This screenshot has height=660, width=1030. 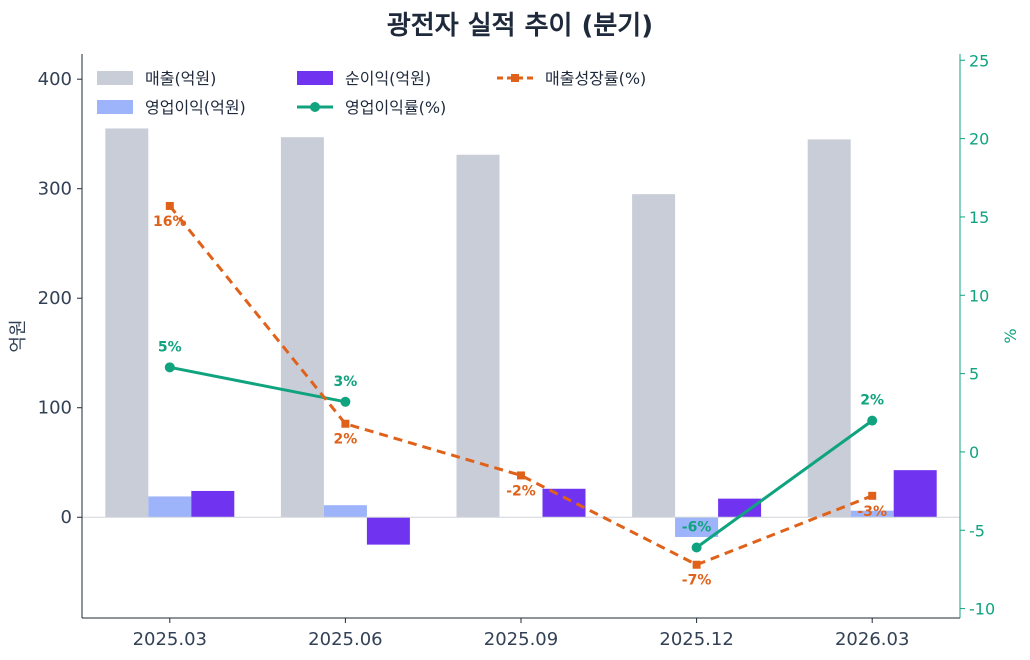 I want to click on x-tick-label-2: 2025.09, so click(x=521, y=639).